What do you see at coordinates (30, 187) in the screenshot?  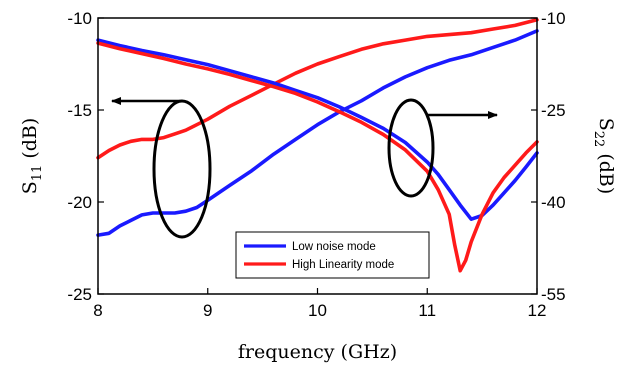 I see `left-y-axis-title-main: S` at bounding box center [30, 187].